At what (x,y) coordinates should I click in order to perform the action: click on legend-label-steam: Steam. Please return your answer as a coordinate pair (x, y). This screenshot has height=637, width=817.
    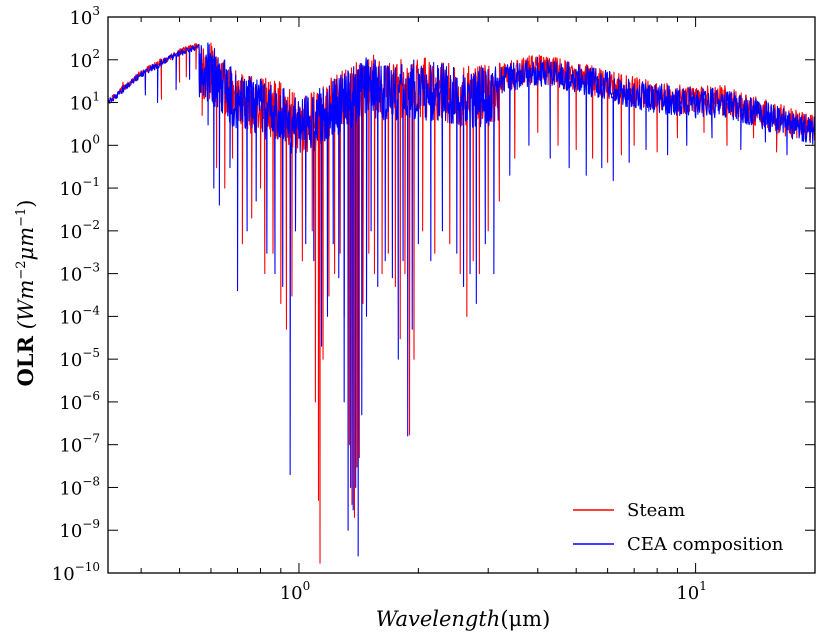
    Looking at the image, I should click on (656, 510).